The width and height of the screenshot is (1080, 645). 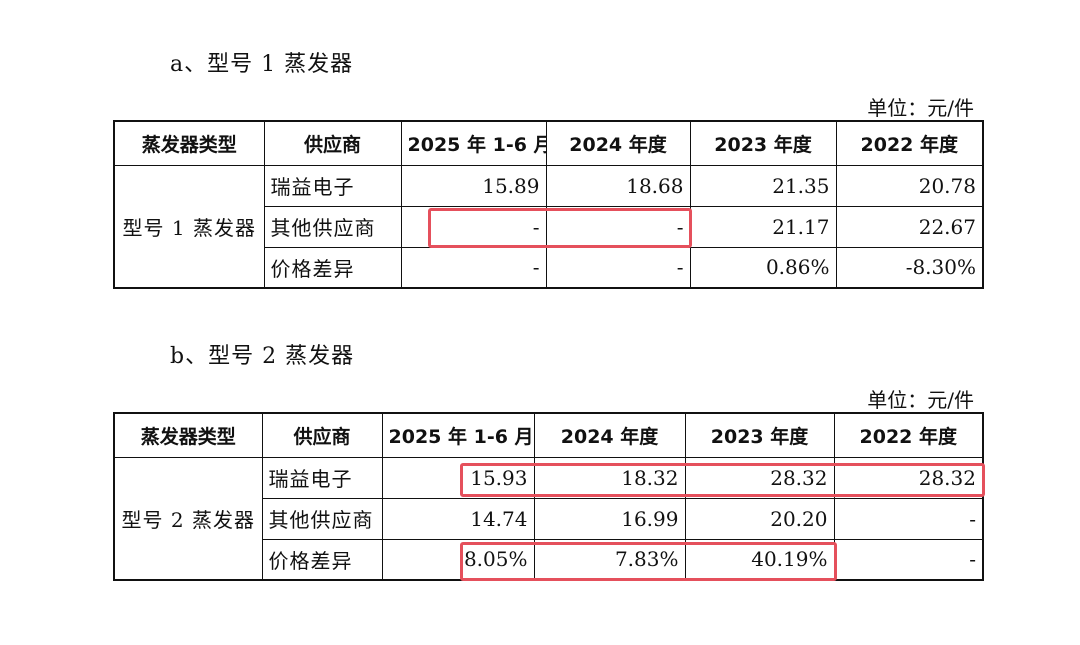 I want to click on value-cell: -8.30%, so click(x=909, y=267).